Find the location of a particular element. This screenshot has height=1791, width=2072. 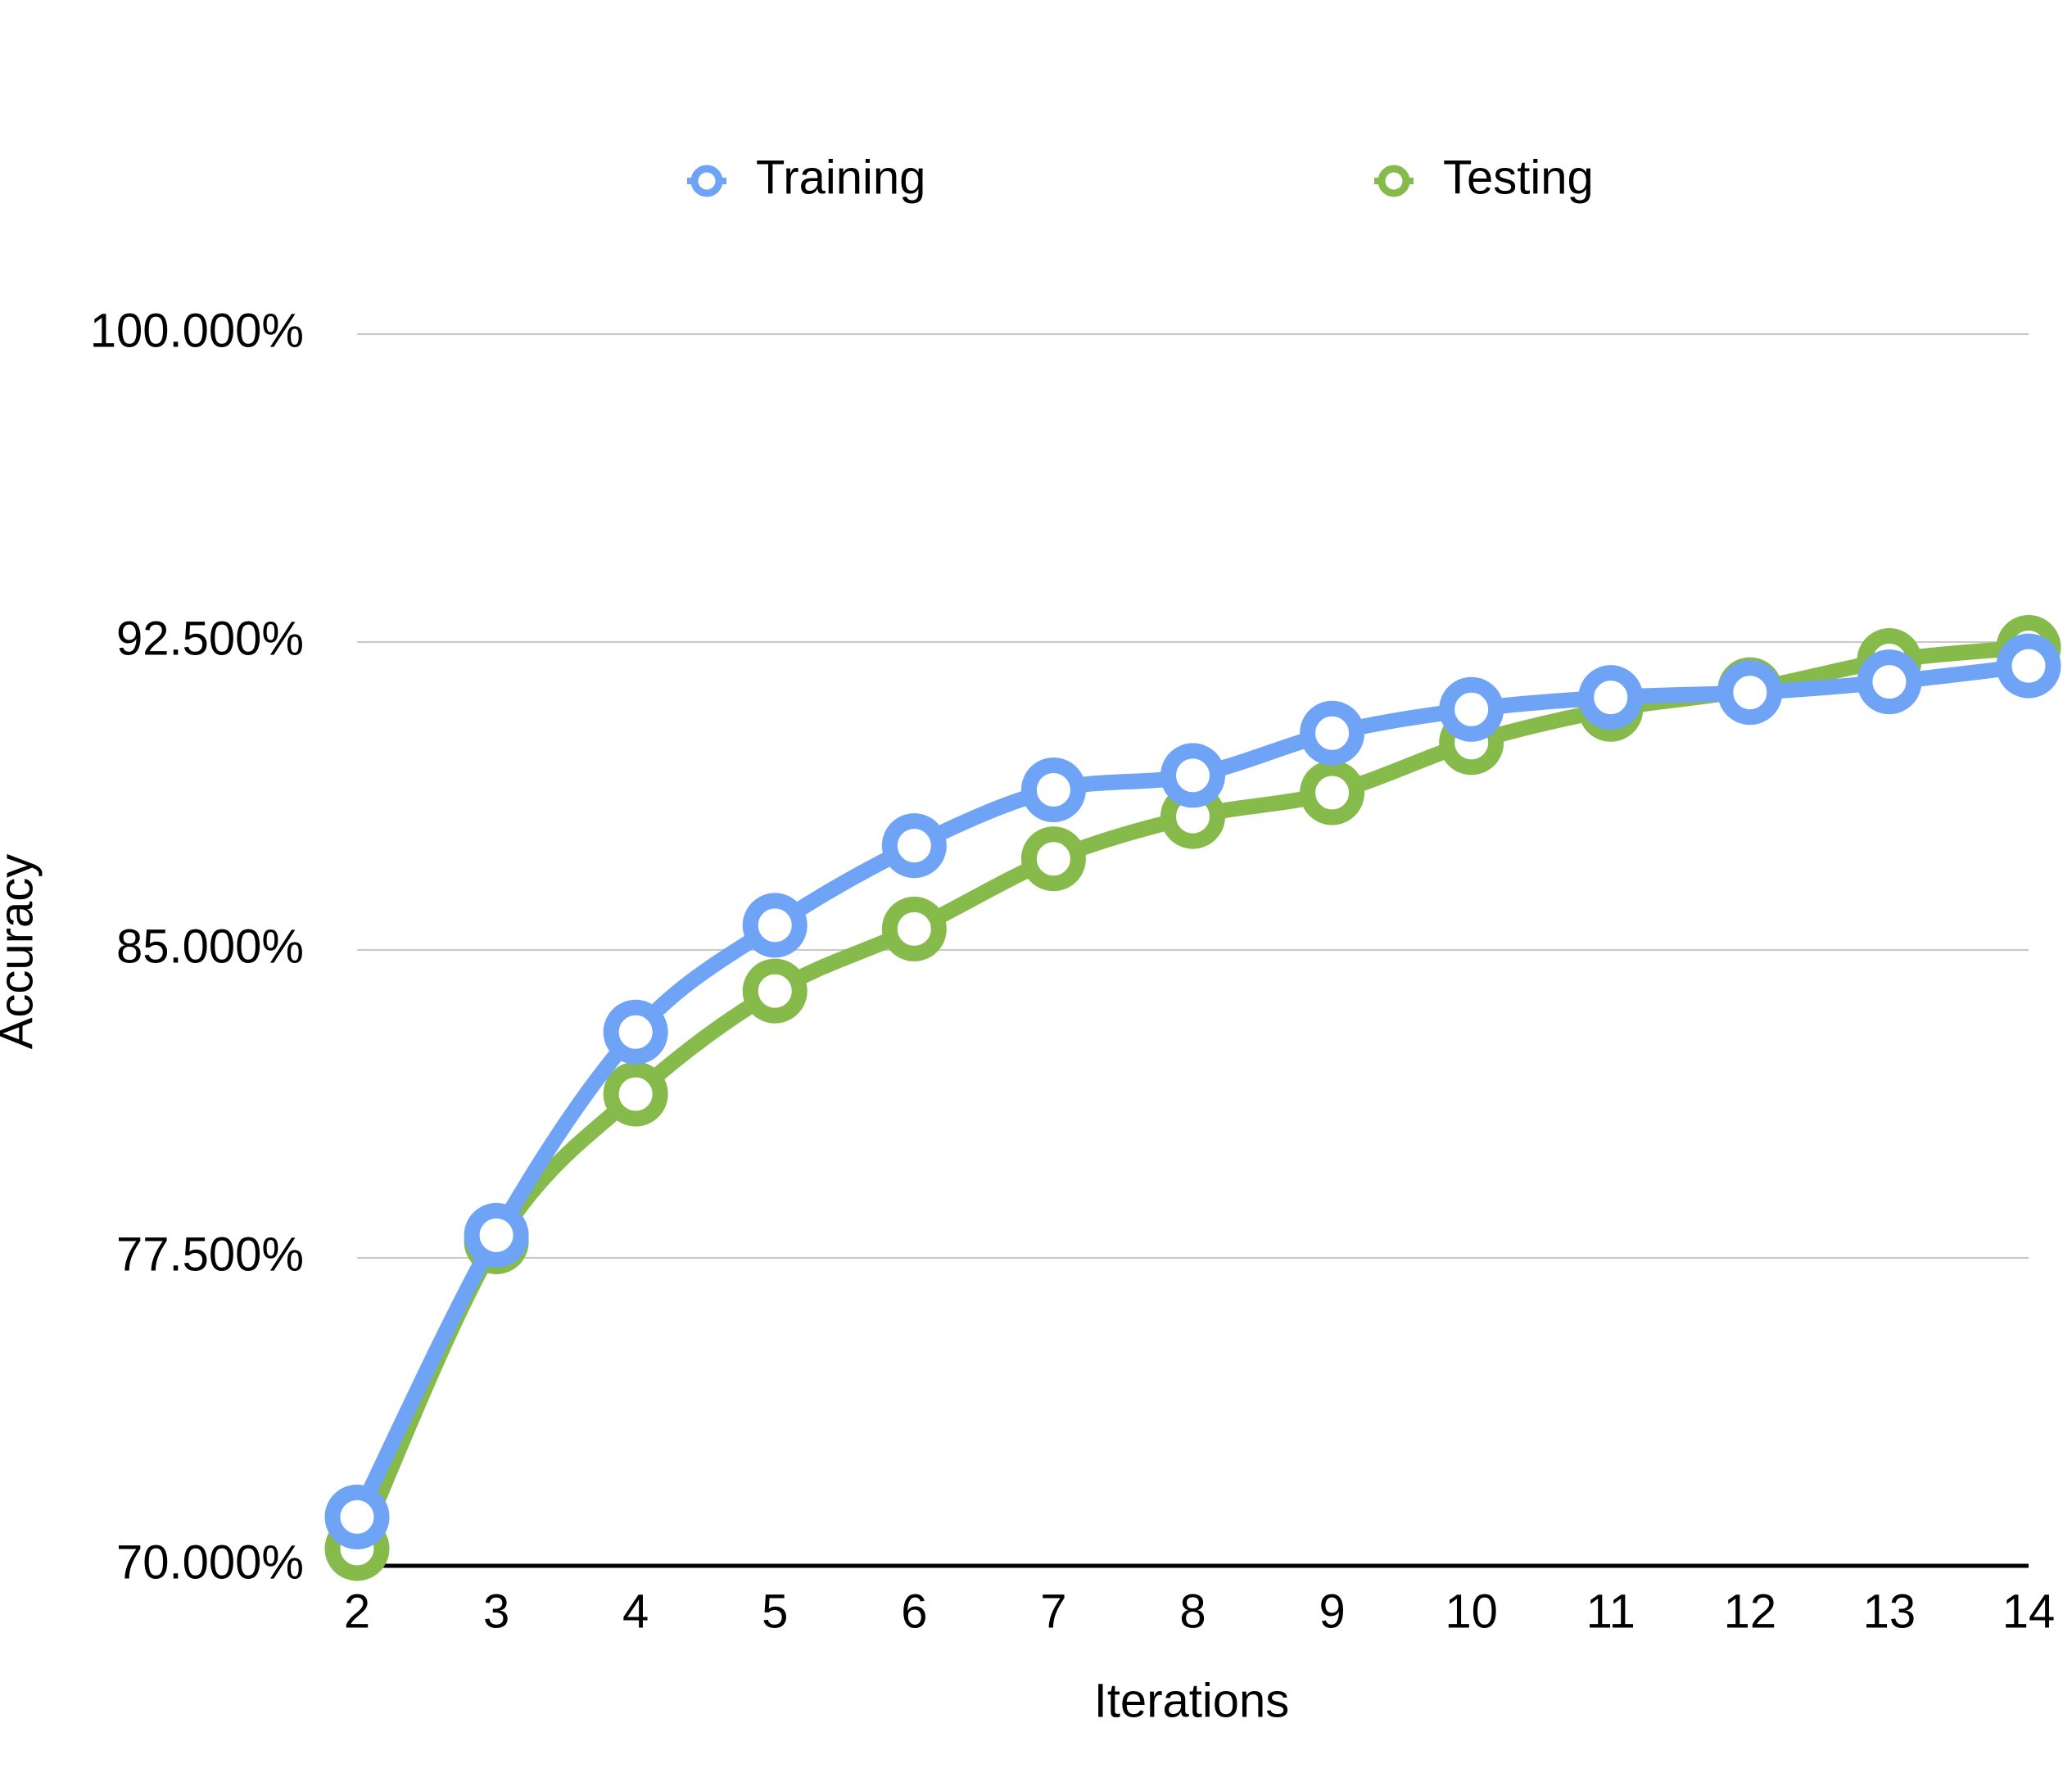

y-axis-title: Accuracy is located at coordinates (21, 952).